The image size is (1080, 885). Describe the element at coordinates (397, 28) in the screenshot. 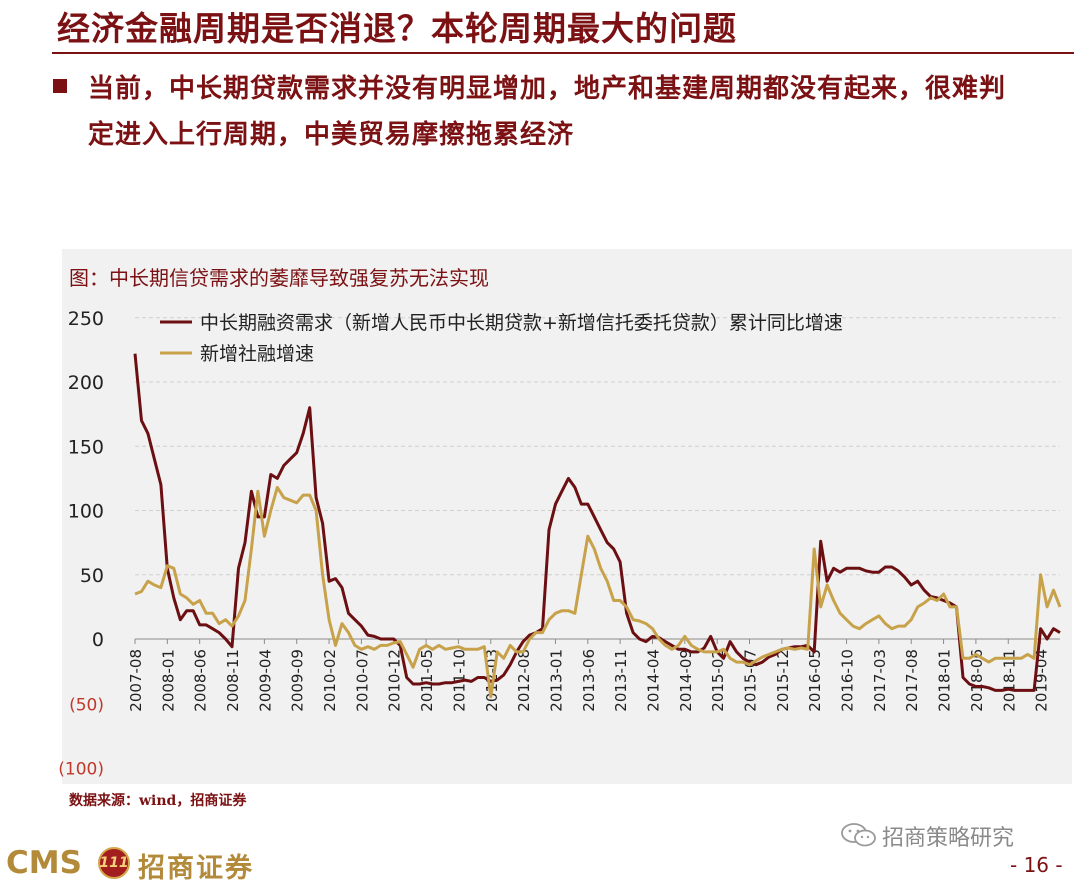

I see `slide-title: 经济金融周期是否消退？本轮周期最大的问题` at that location.